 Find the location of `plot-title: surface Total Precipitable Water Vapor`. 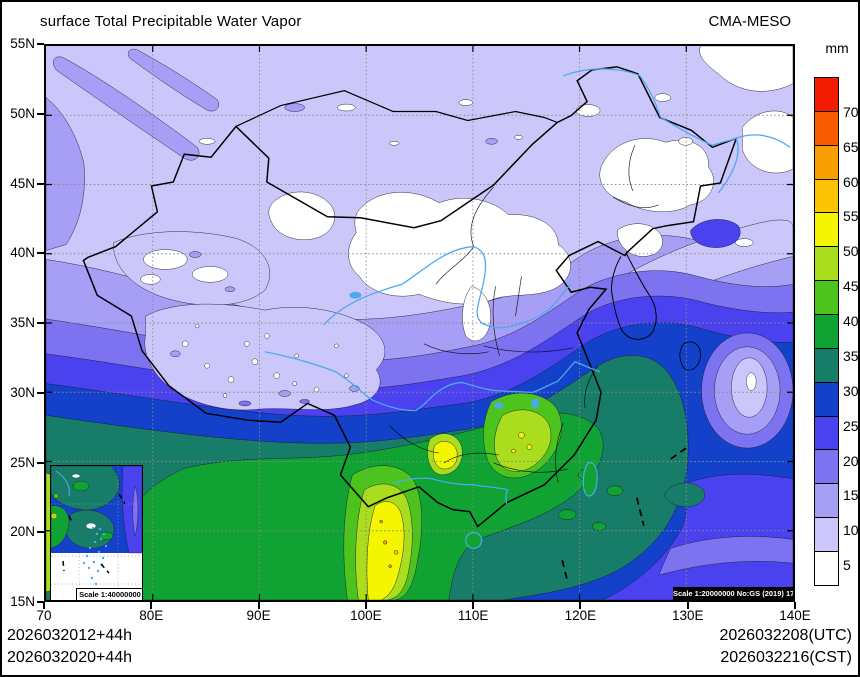

plot-title: surface Total Precipitable Water Vapor is located at coordinates (171, 21).